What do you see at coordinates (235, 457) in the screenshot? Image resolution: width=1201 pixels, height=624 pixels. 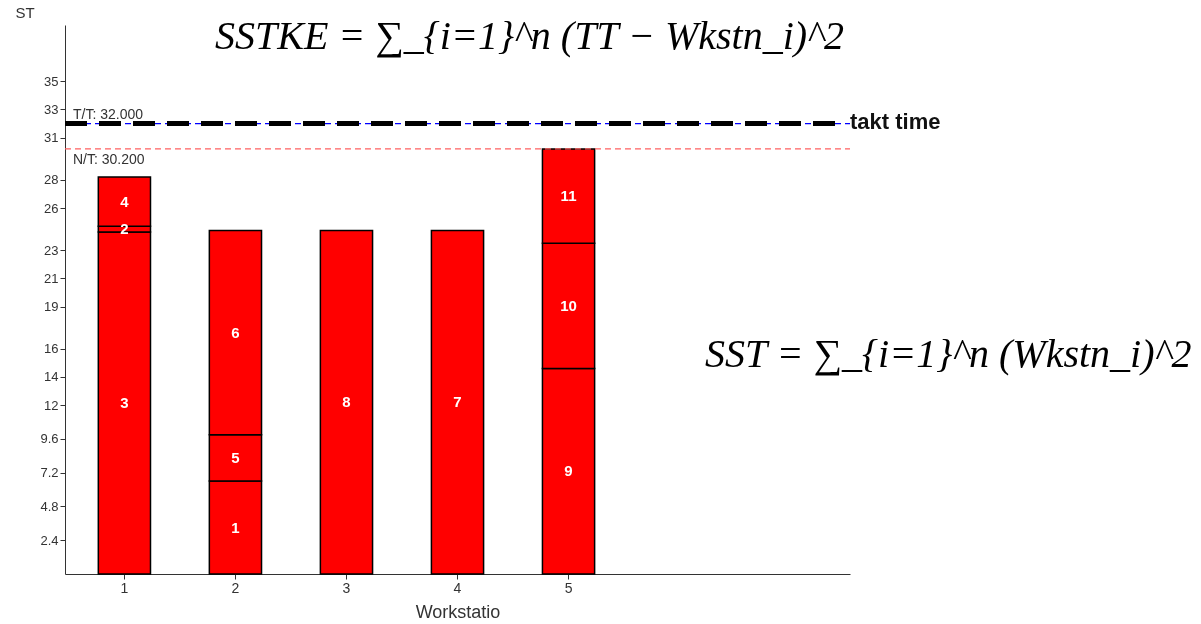 I see `annotation: 5` at bounding box center [235, 457].